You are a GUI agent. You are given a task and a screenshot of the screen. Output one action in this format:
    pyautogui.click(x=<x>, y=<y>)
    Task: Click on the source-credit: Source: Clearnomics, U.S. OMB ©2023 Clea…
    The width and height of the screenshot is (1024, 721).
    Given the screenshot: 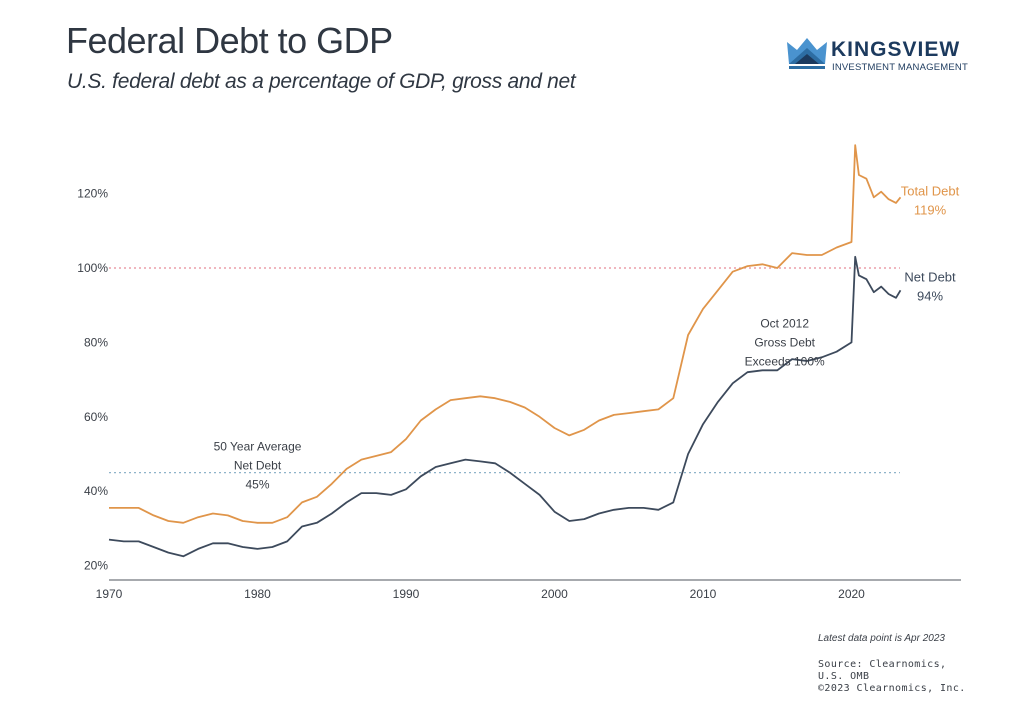 What is the action you would take?
    pyautogui.click(x=892, y=677)
    